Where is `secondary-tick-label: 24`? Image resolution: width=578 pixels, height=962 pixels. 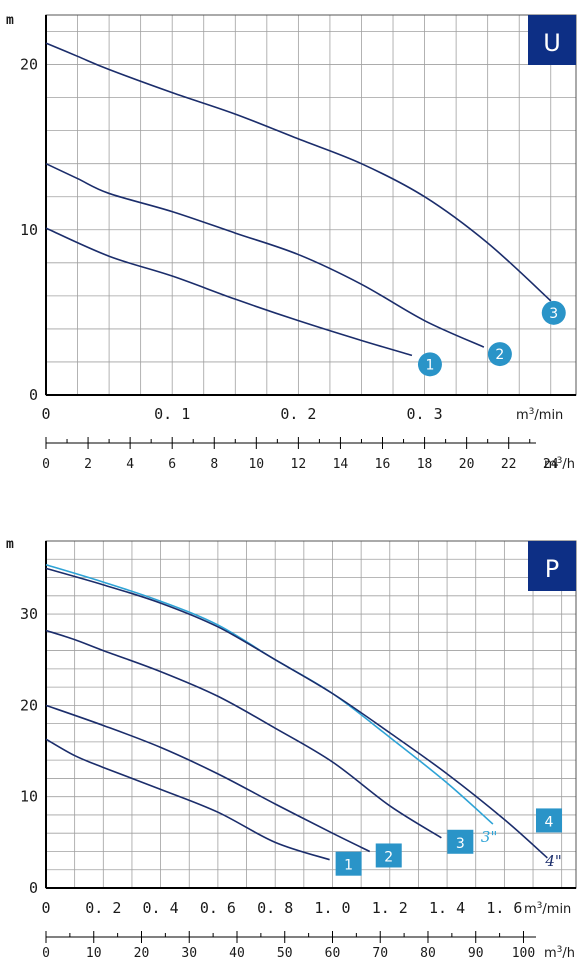 secondary-tick-label: 24 is located at coordinates (551, 464).